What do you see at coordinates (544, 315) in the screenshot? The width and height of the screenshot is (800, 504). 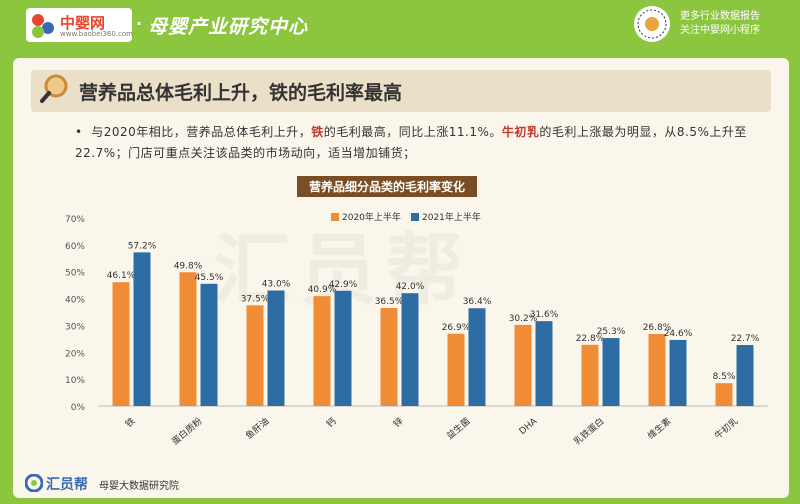 I see `data-label: 31.6%` at bounding box center [544, 315].